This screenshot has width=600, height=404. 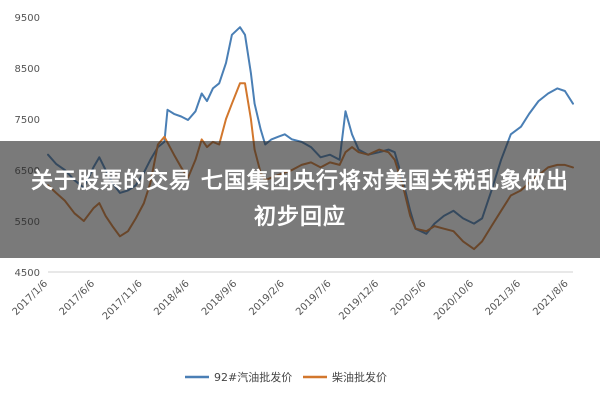 What do you see at coordinates (27, 273) in the screenshot?
I see `y-tick-label: 4500` at bounding box center [27, 273].